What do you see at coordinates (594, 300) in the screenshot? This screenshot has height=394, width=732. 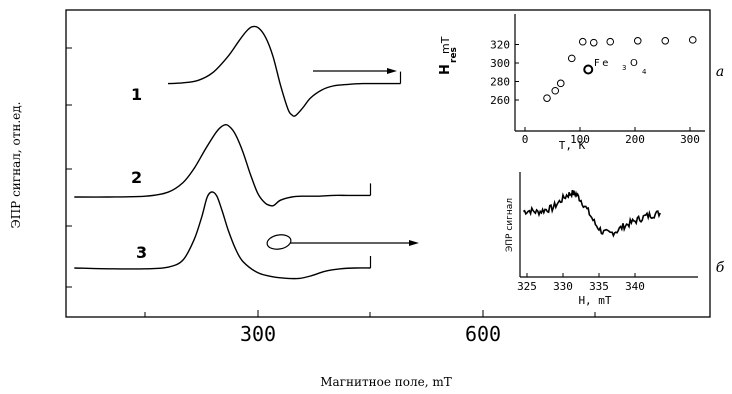 I see `inset-b-x-axis-label: H, mT` at bounding box center [594, 300].